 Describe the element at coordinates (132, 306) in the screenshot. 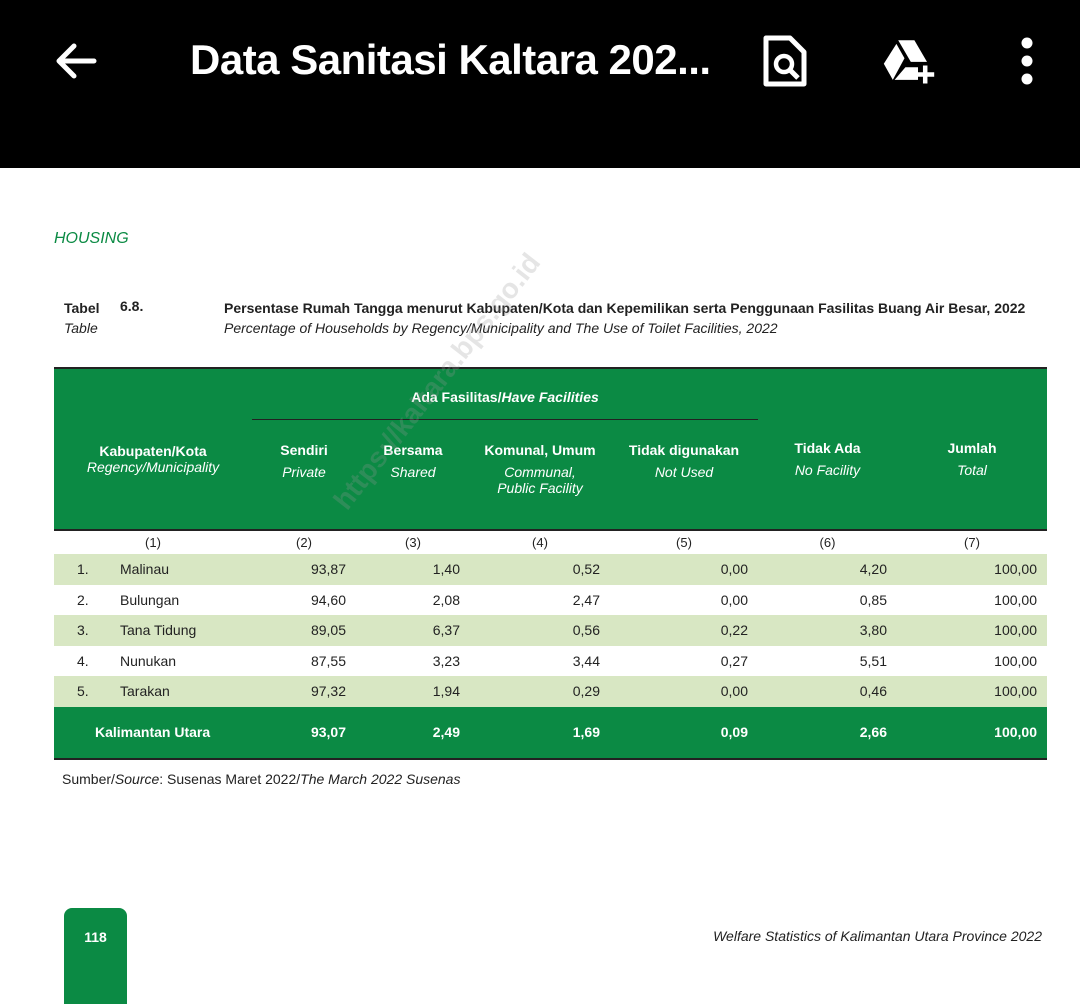

I see `table-number: 6.8.` at that location.